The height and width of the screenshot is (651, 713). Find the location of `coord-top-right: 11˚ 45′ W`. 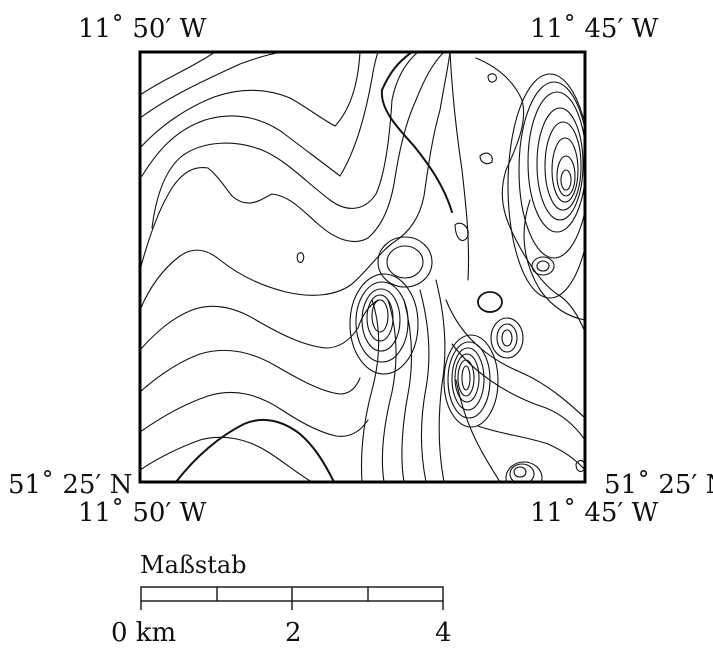

coord-top-right: 11˚ 45′ W is located at coordinates (594, 29).